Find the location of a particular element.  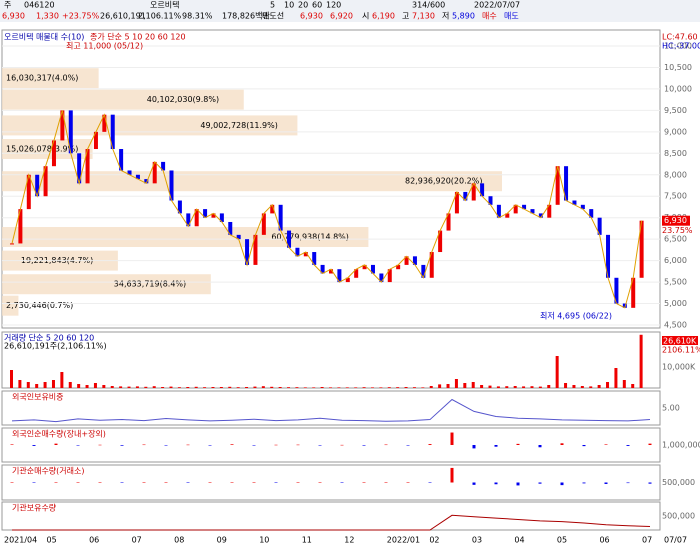

profile-label: 40,102,030(9.8%) is located at coordinates (183, 99).